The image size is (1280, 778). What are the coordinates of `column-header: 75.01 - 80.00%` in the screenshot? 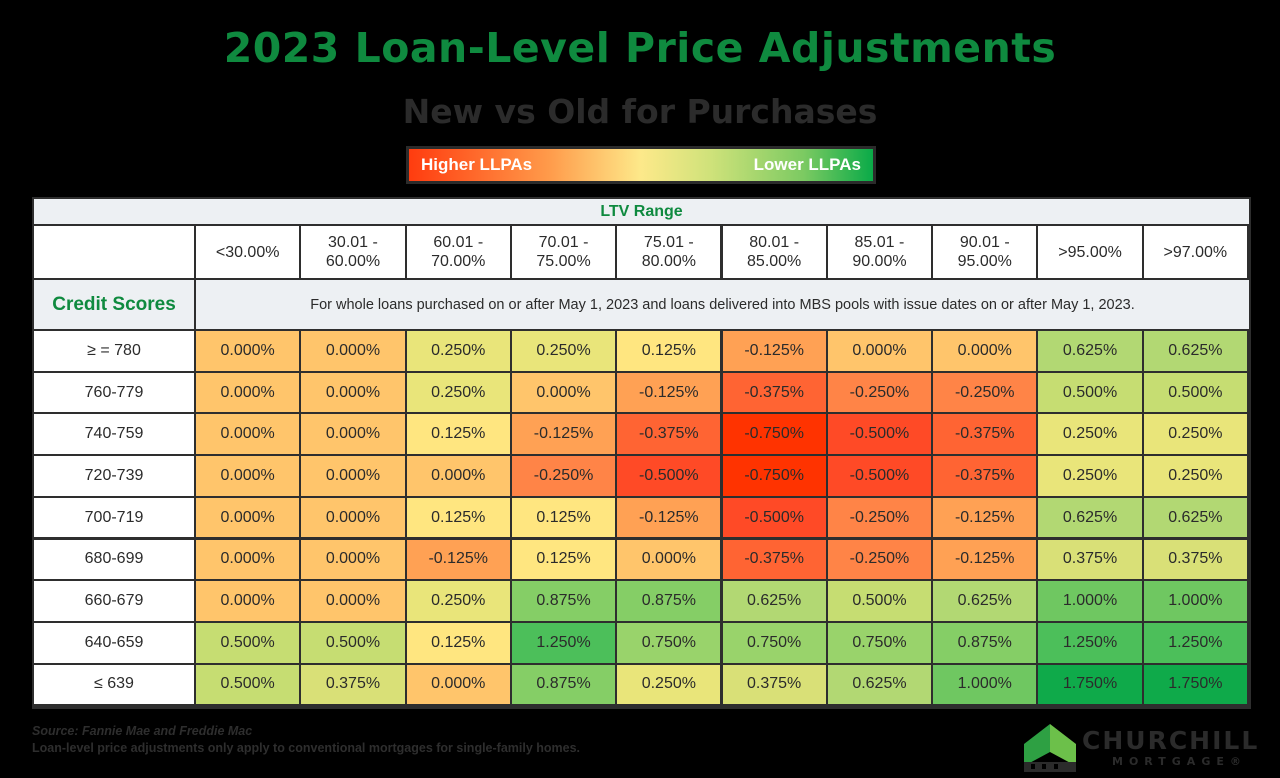 It's located at (669, 252).